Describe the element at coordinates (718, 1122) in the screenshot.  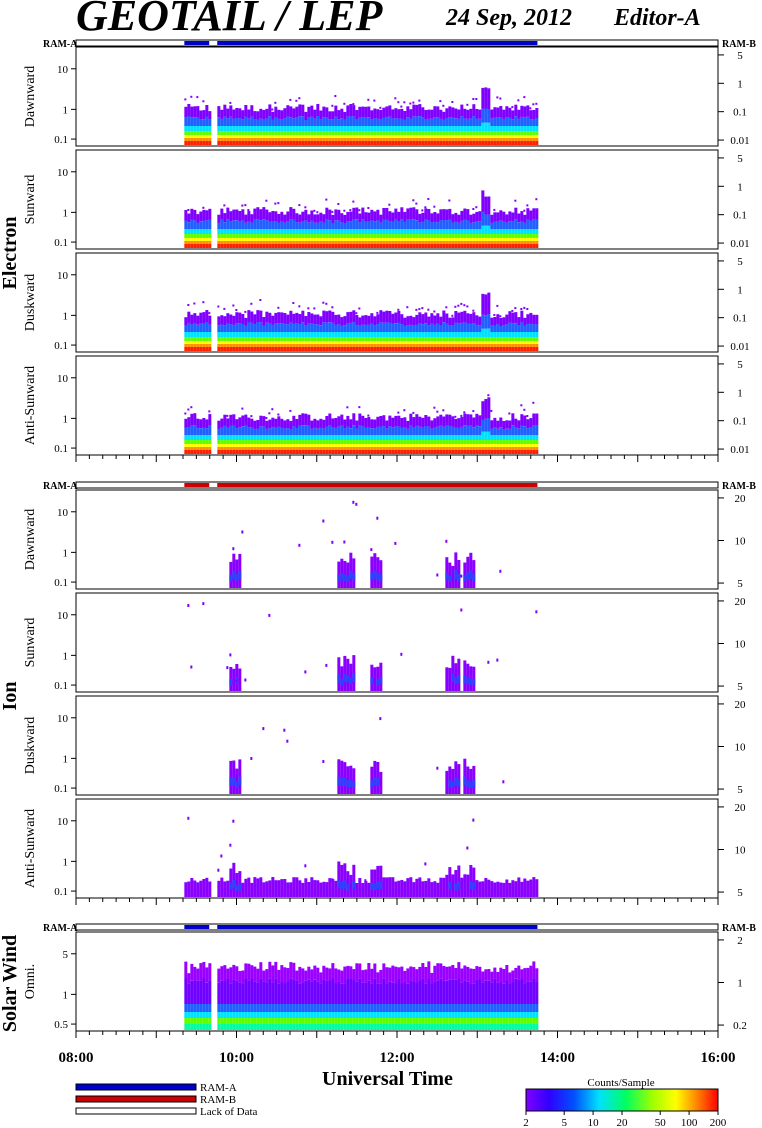
I see `colorbar-tick-200: 200` at that location.